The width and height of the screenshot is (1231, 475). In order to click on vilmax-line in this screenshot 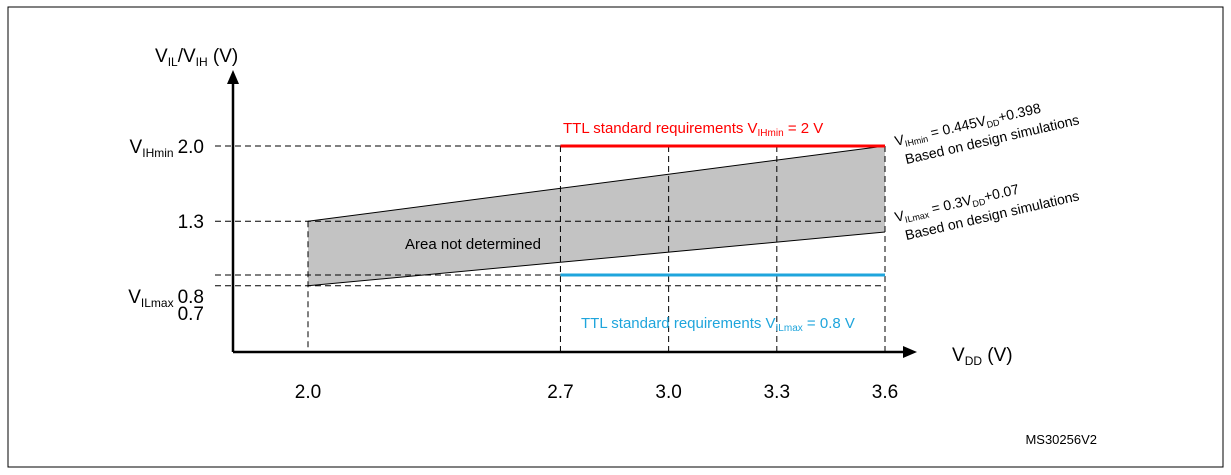, I will do `click(596, 259)`.